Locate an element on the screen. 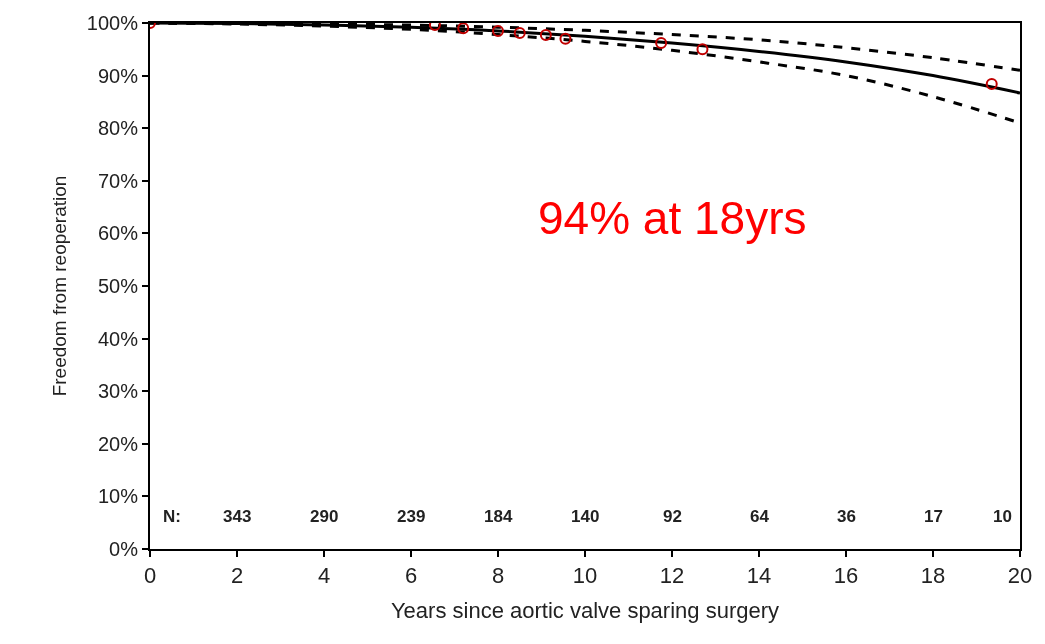 The width and height of the screenshot is (1045, 644). x-tick-label: 14 is located at coordinates (759, 576).